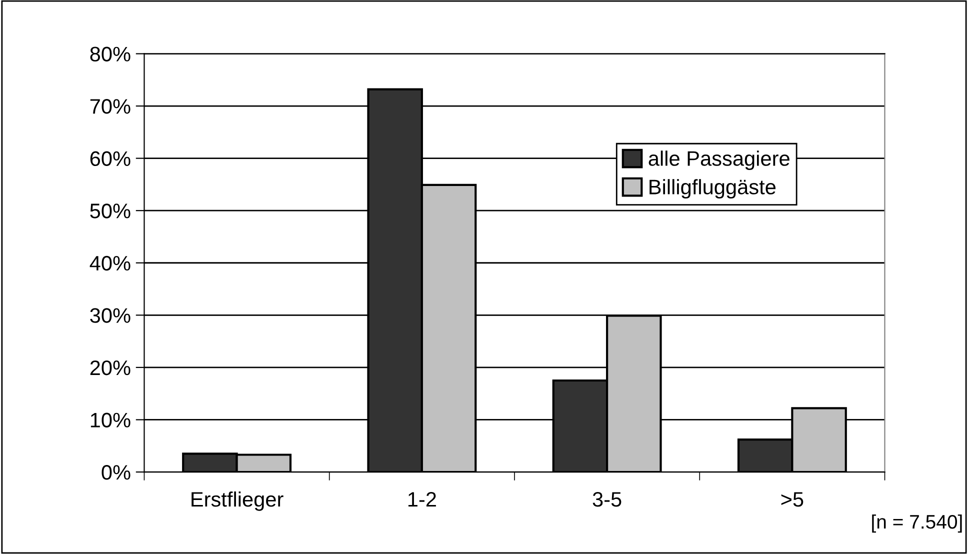  What do you see at coordinates (713, 189) in the screenshot?
I see `legend-label: Billigfluggäste` at bounding box center [713, 189].